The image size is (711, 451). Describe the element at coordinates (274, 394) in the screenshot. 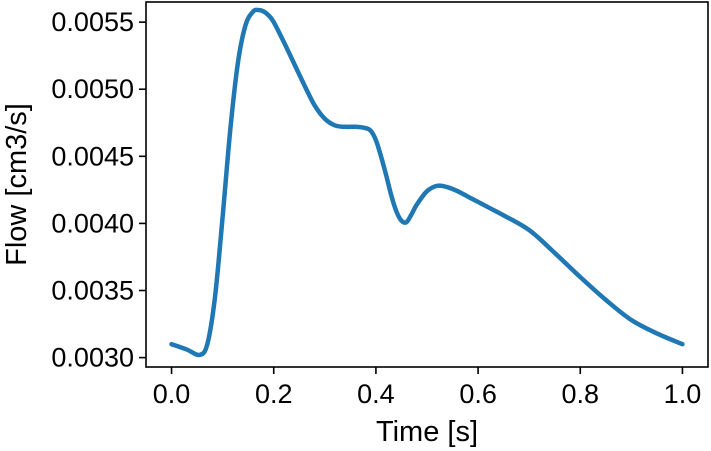

I see `x-tick-label: 0.2` at that location.